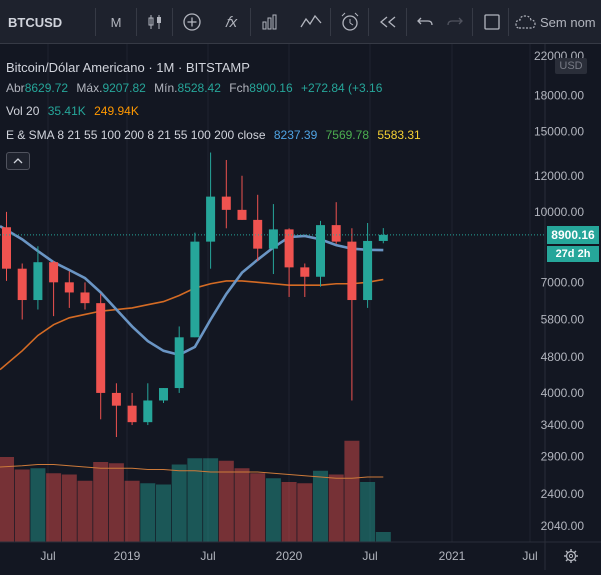 Image resolution: width=601 pixels, height=575 pixels. I want to click on bar-chart-icon, so click(269, 22).